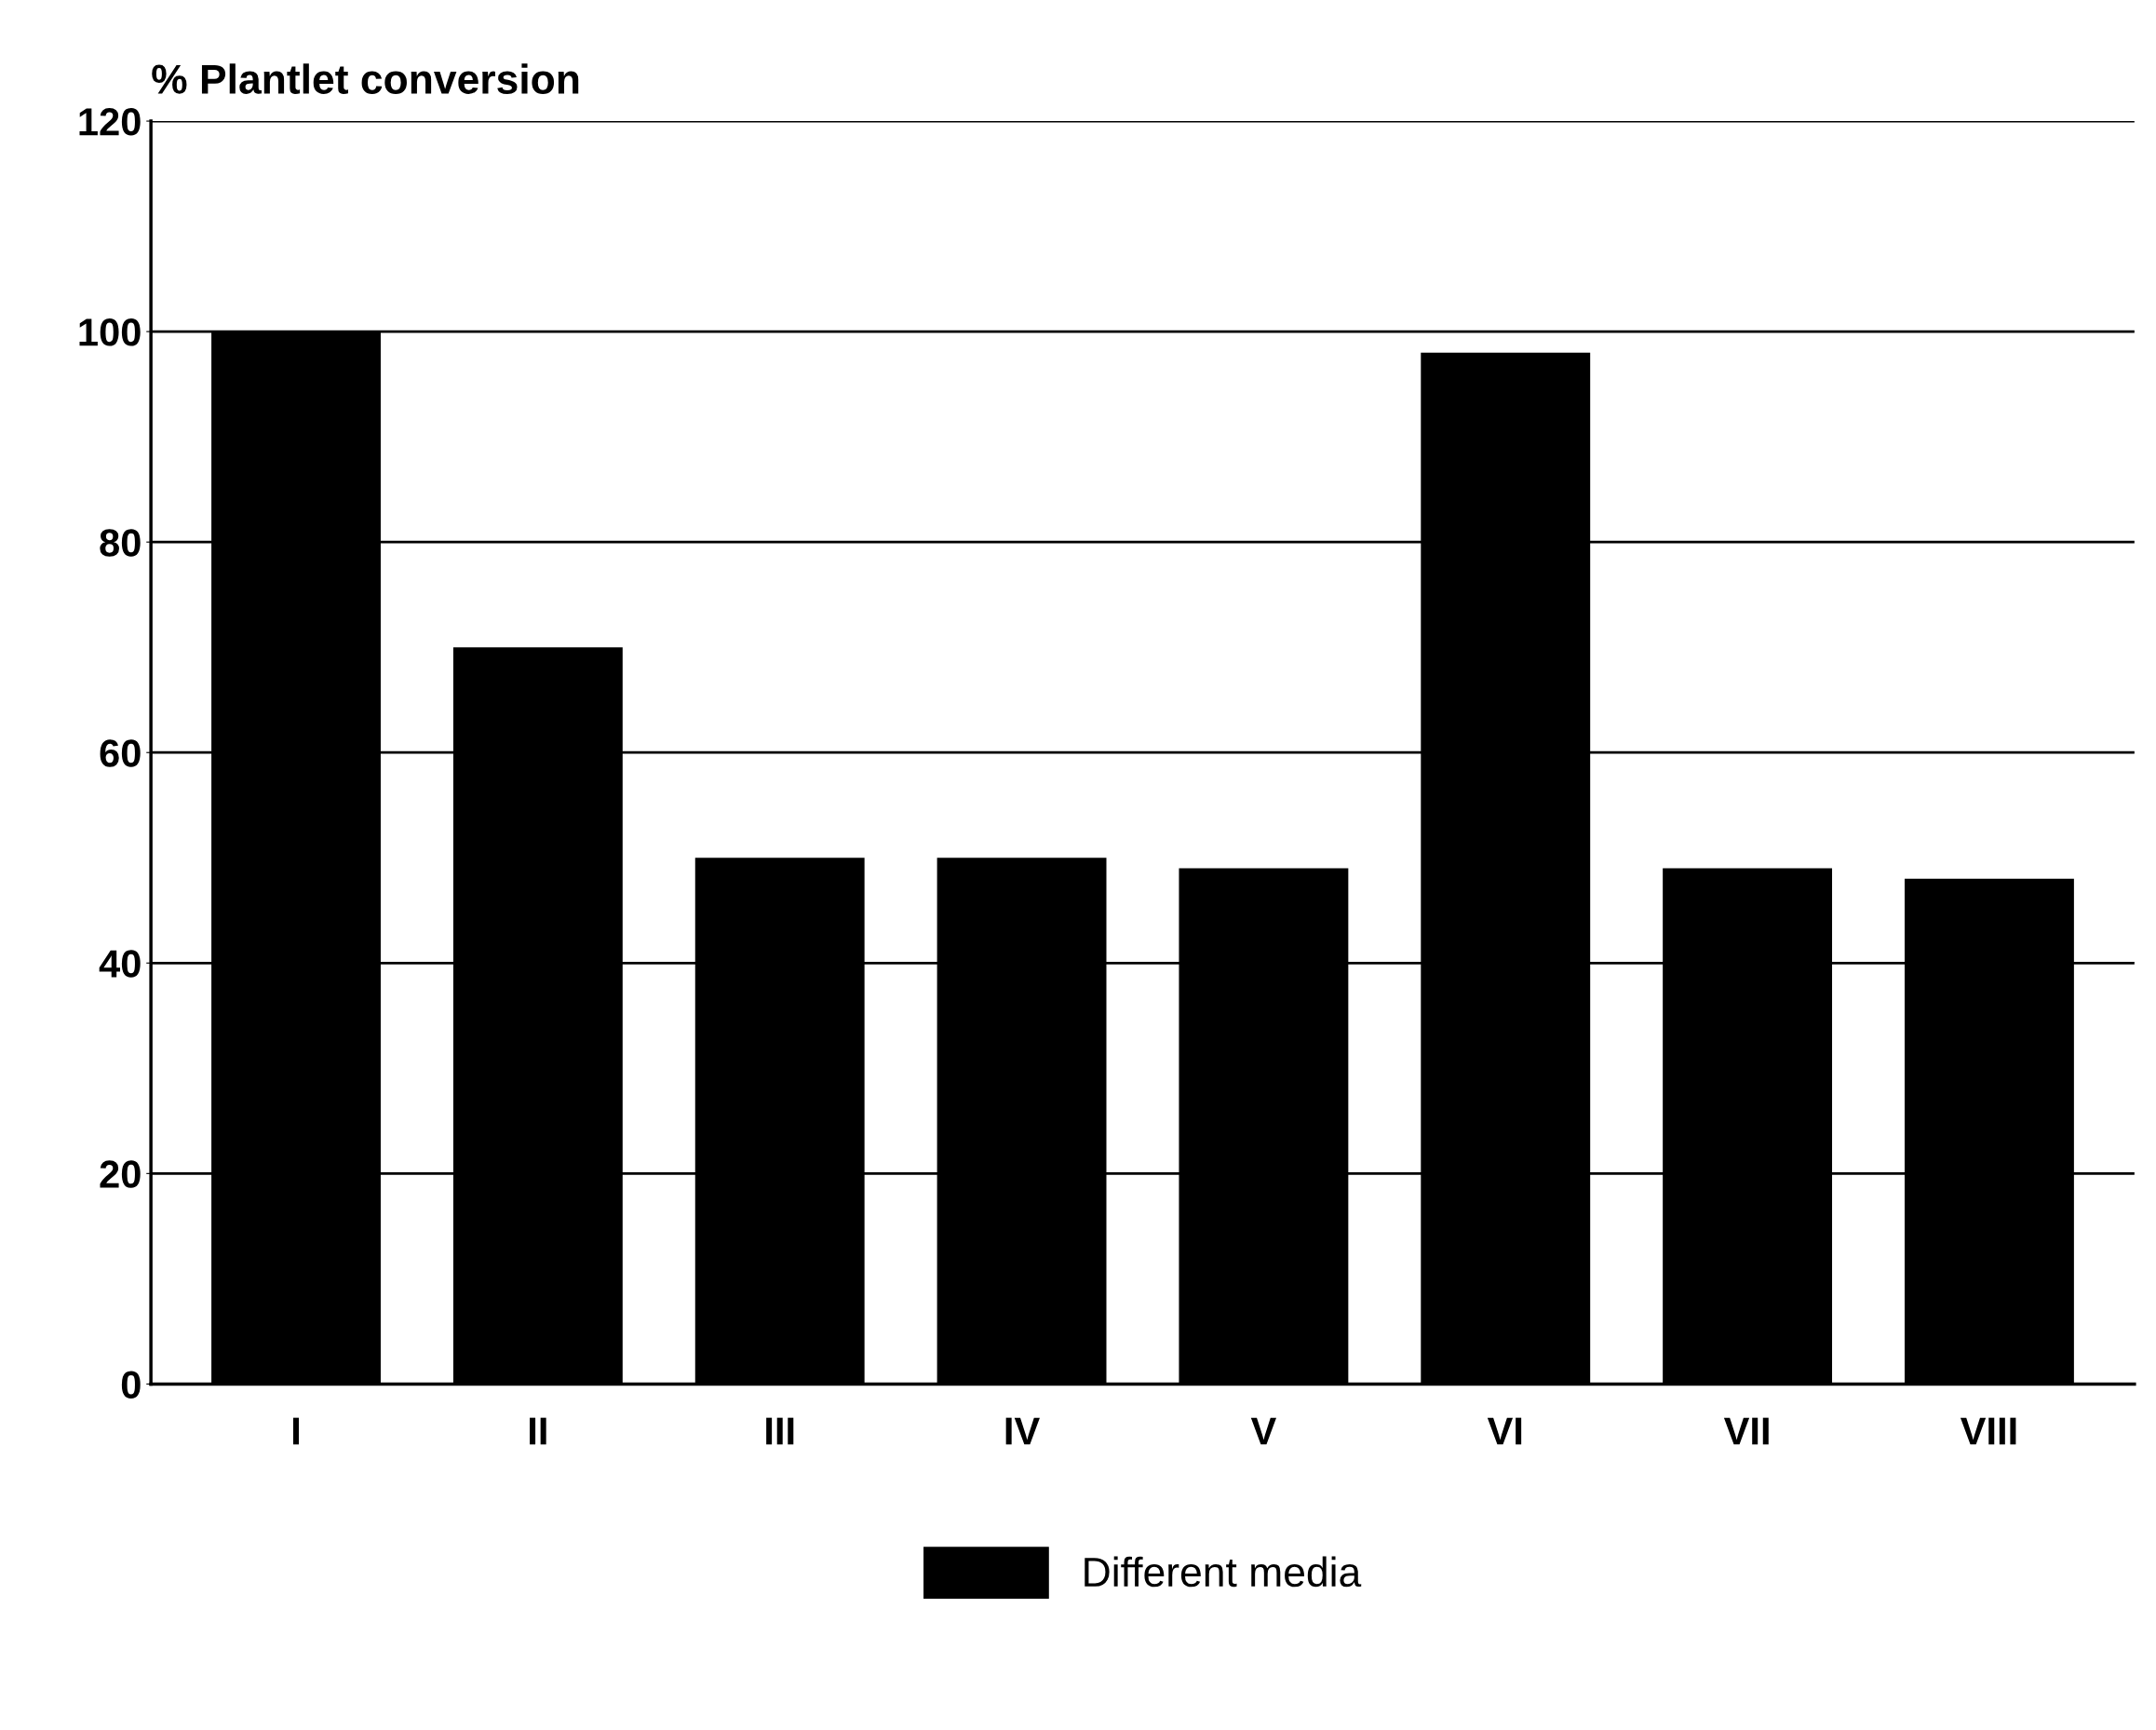 The height and width of the screenshot is (1730, 2156). I want to click on x-tick-label: VIII, so click(1988, 1431).